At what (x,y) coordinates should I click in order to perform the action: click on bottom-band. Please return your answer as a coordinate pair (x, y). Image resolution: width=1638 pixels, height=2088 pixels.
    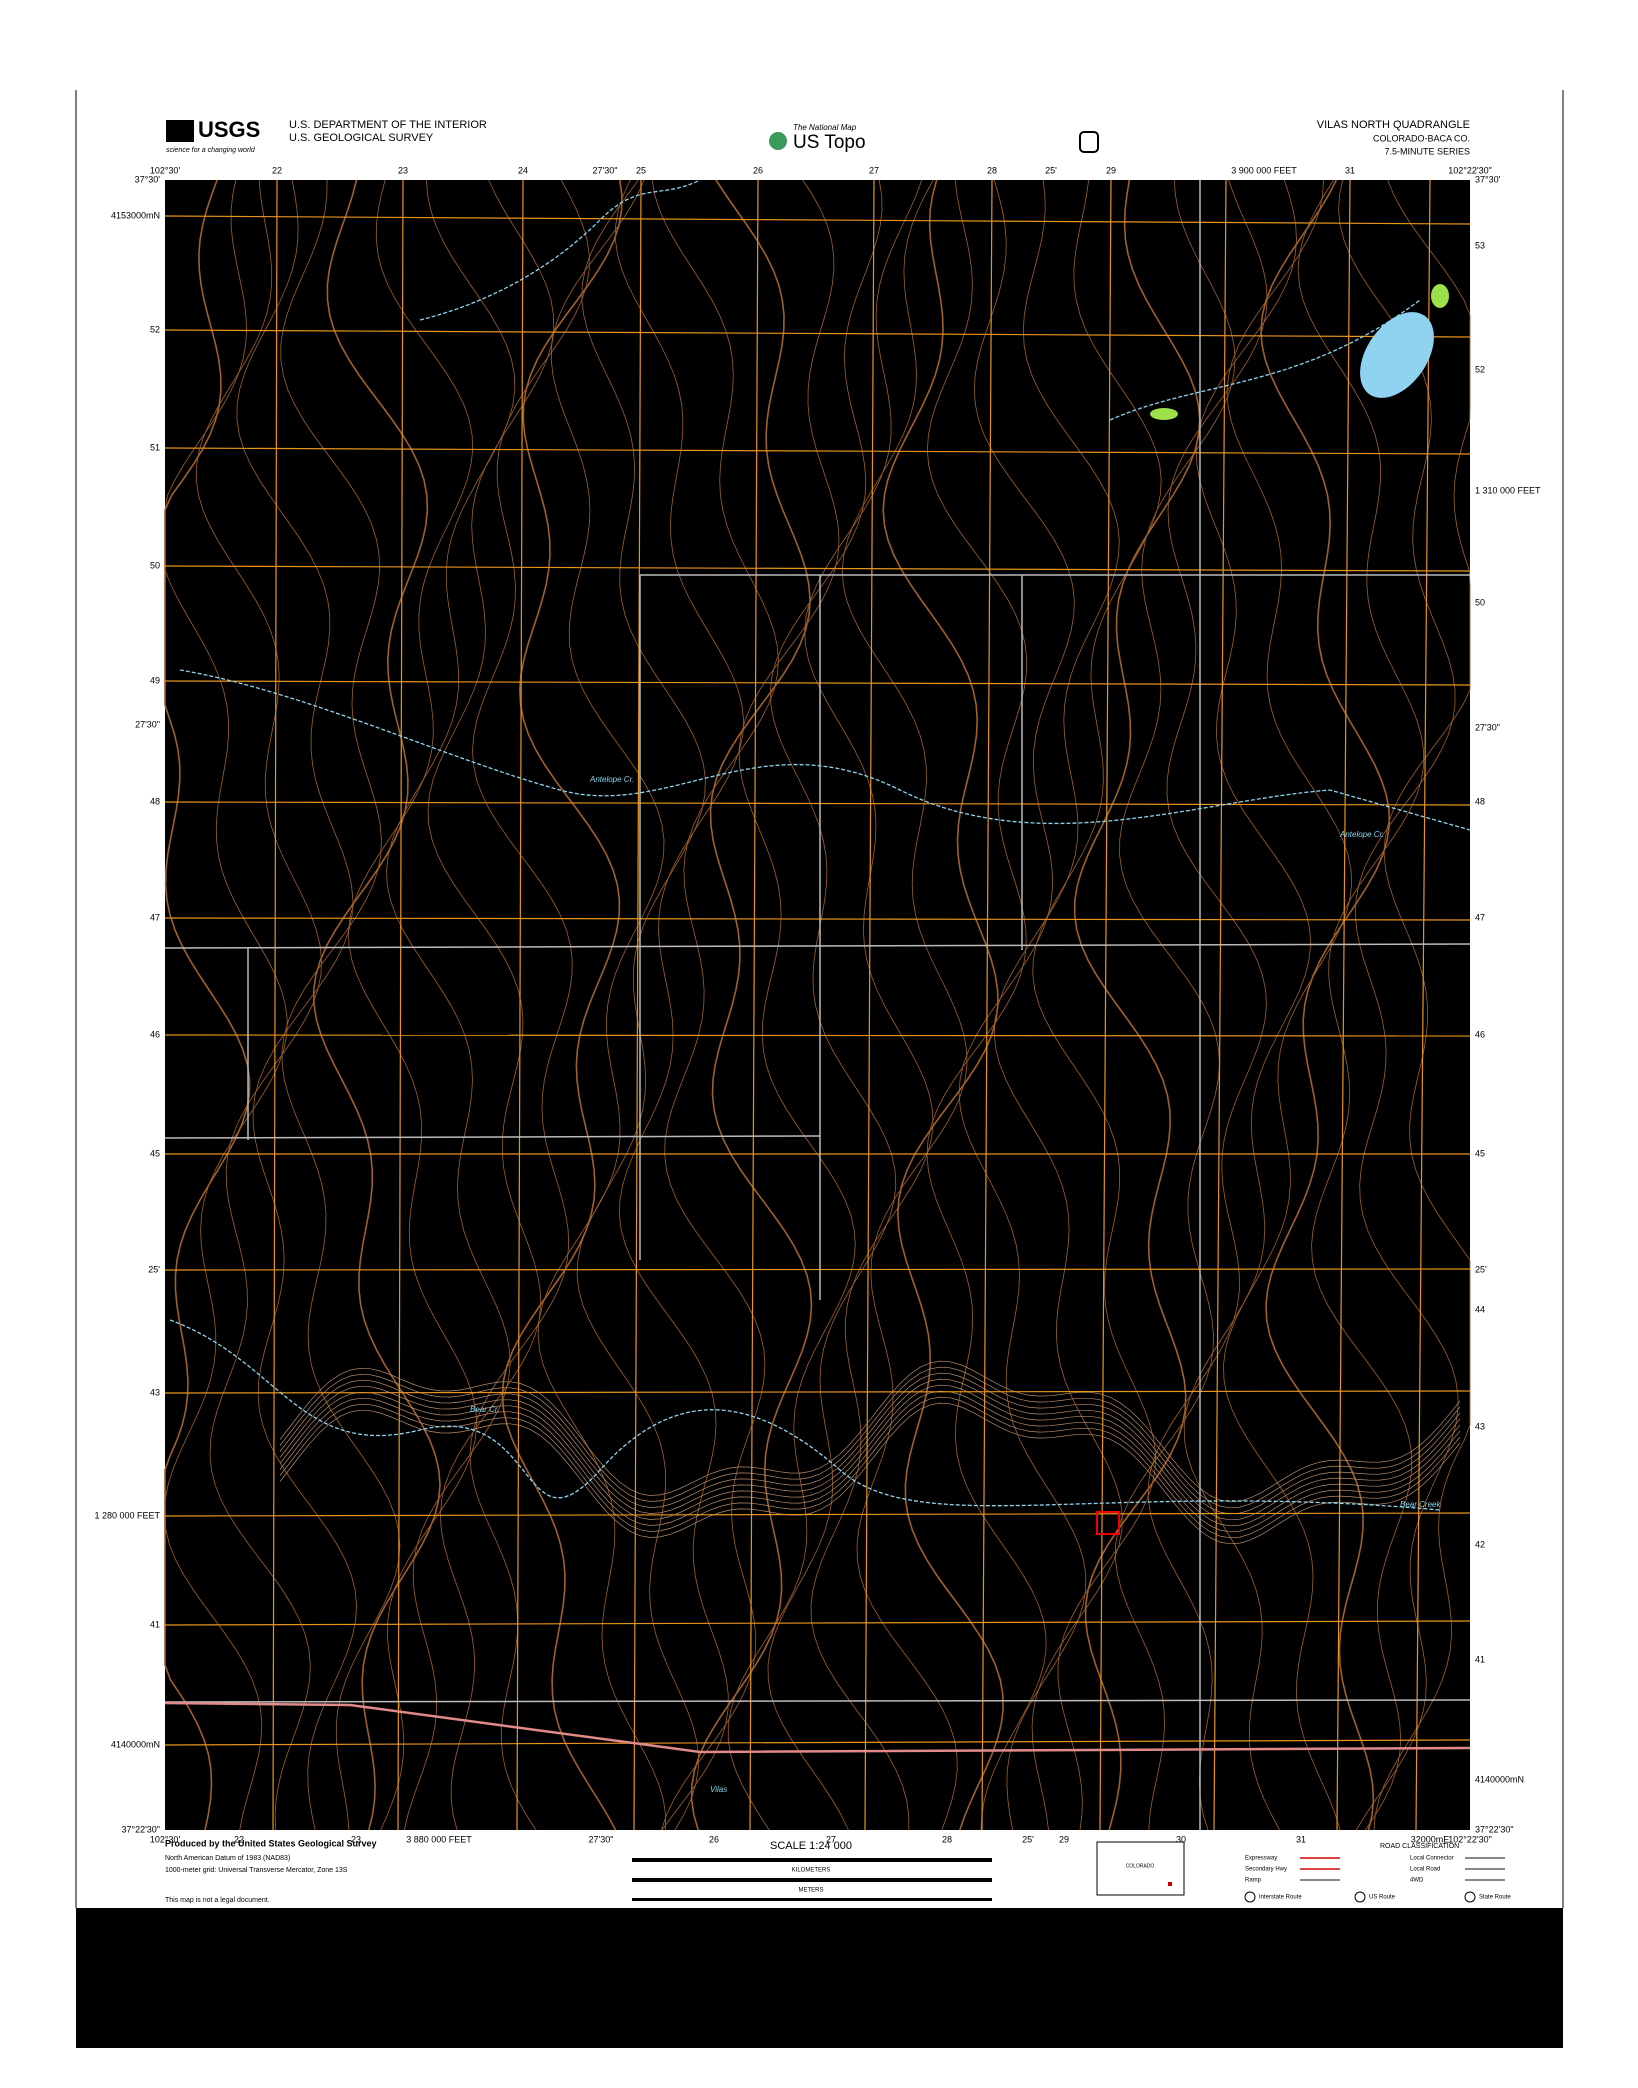
    Looking at the image, I should click on (819, 1978).